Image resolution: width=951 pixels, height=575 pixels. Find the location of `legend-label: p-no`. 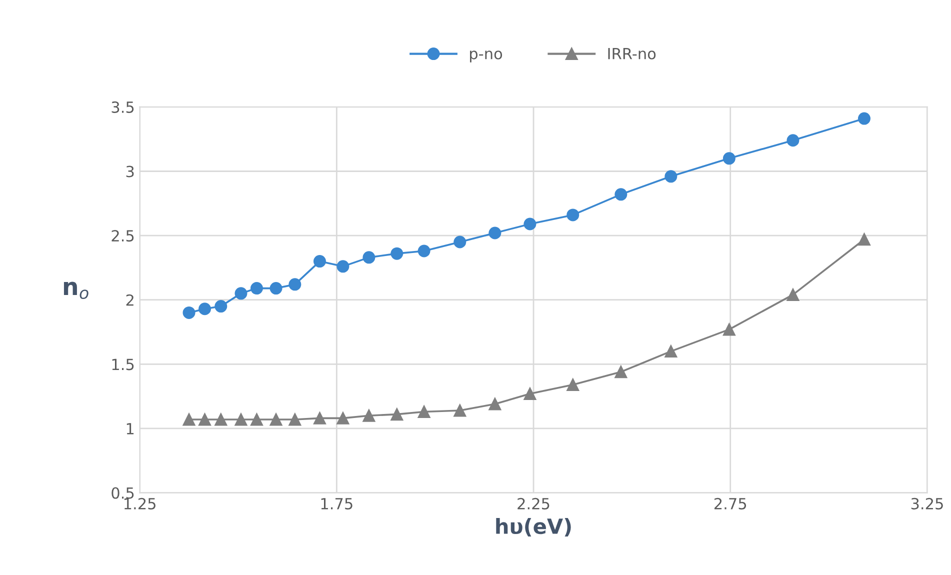

legend-label: p-no is located at coordinates (486, 56).